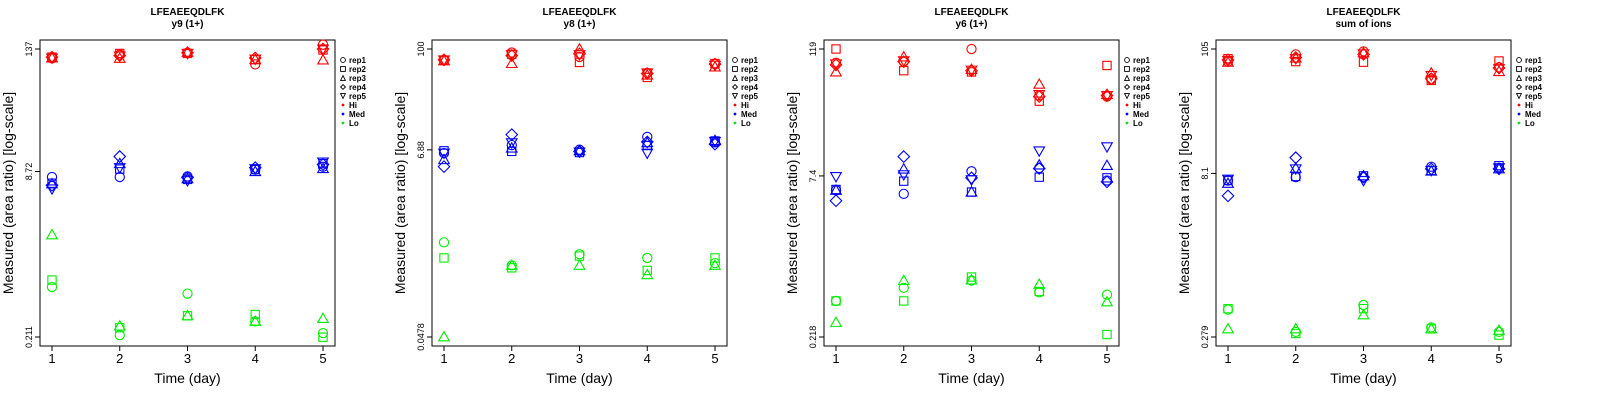 The height and width of the screenshot is (400, 1600). What do you see at coordinates (421, 150) in the screenshot?
I see `y-tick-label: 6.88` at bounding box center [421, 150].